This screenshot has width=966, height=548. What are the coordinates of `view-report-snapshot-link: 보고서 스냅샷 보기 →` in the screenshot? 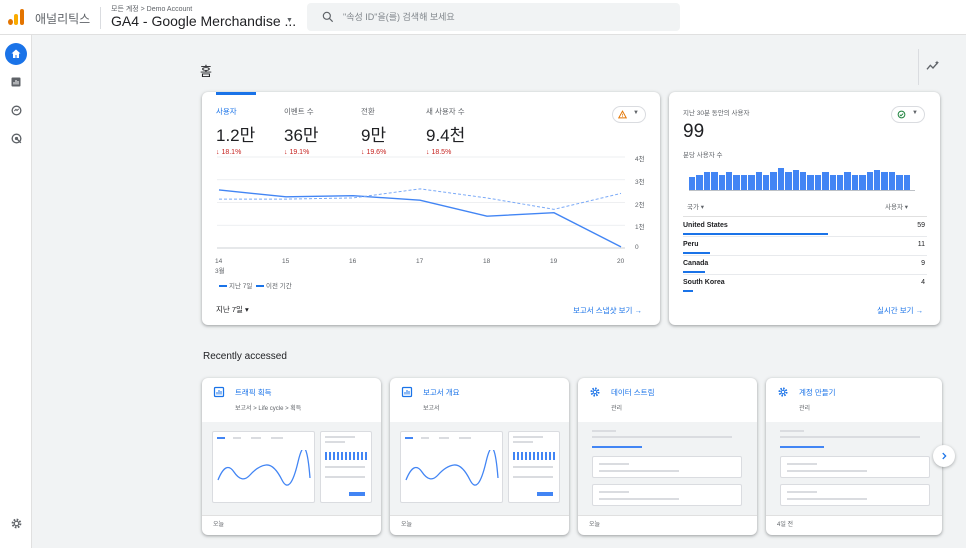 It's located at (607, 310).